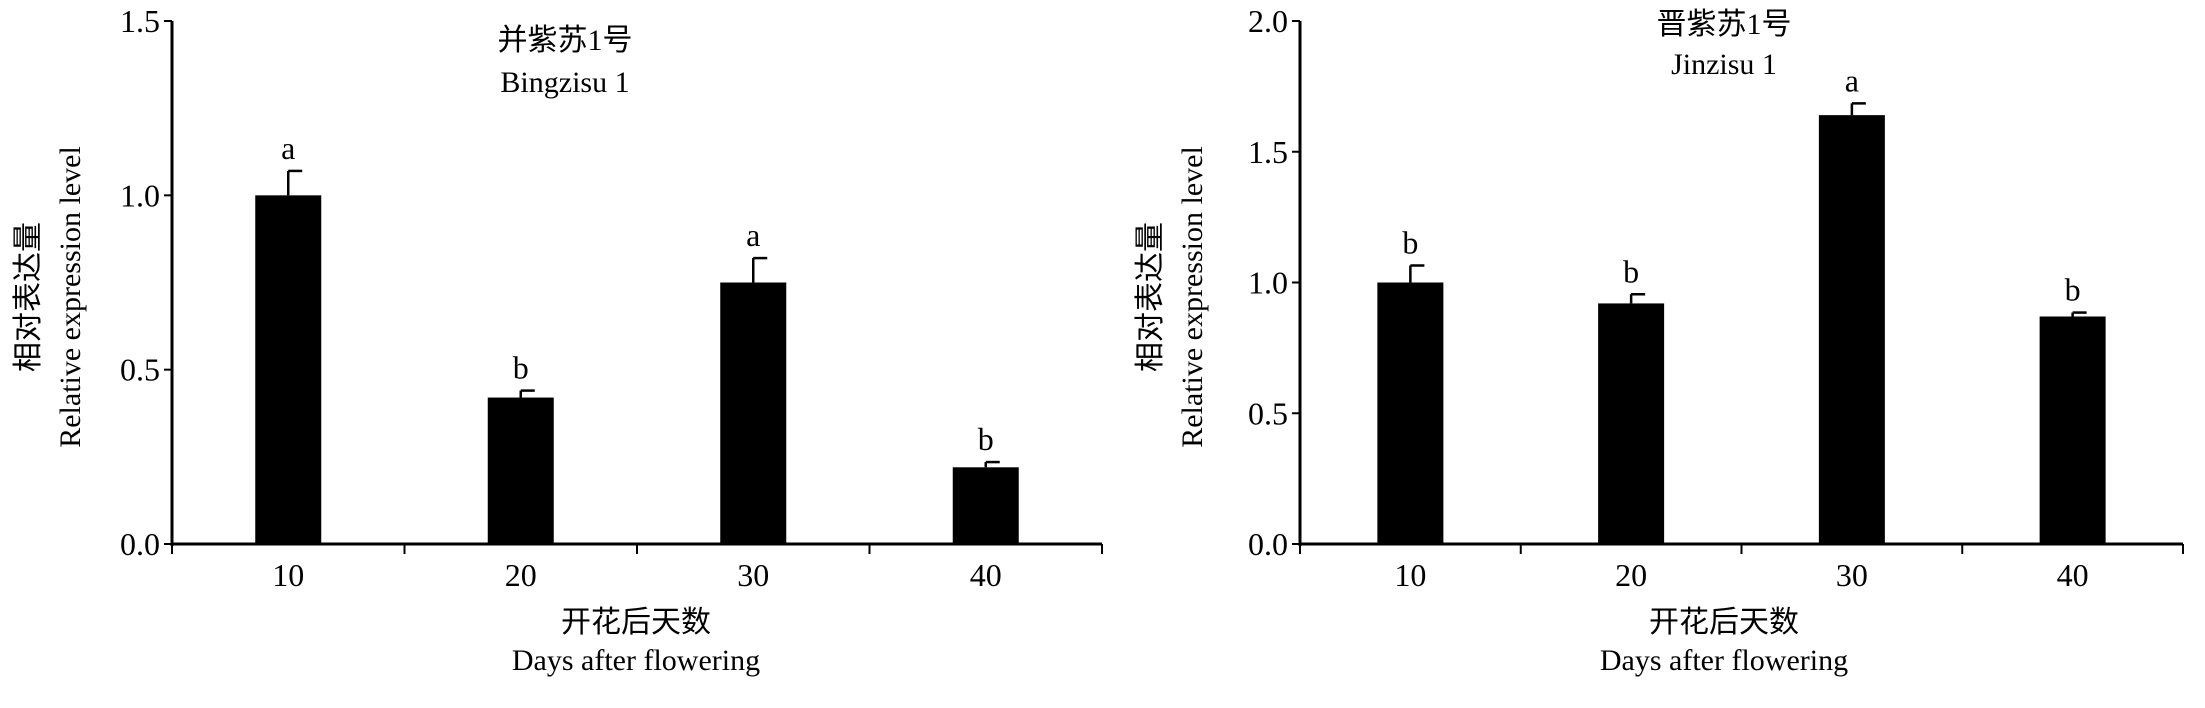  What do you see at coordinates (1724, 24) in the screenshot?
I see `chart-title: 晋紫苏1号` at bounding box center [1724, 24].